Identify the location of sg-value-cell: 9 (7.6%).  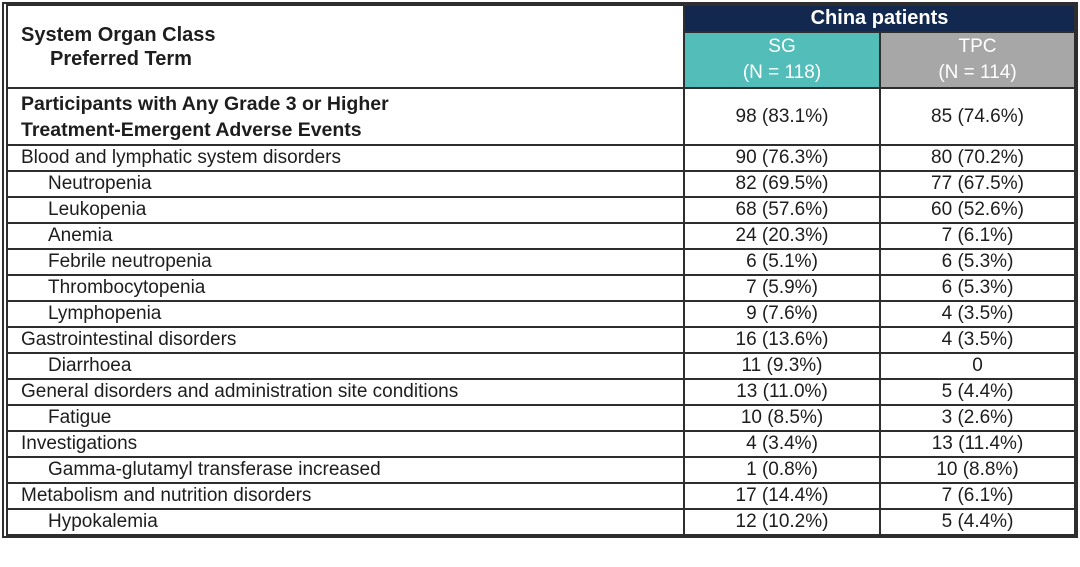
(782, 314).